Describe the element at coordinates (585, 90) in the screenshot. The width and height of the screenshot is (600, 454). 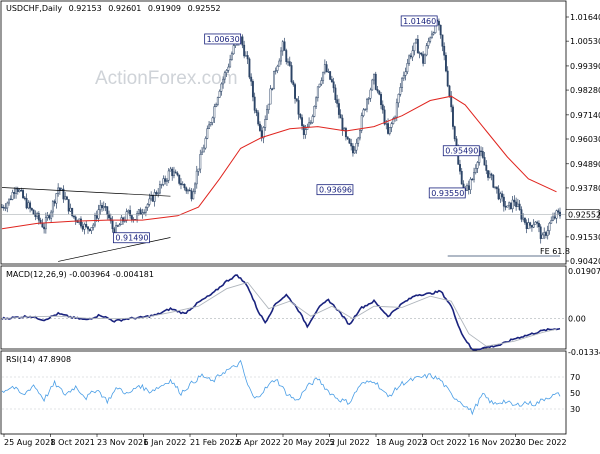
I see `y-tick-label: 0.98280` at that location.